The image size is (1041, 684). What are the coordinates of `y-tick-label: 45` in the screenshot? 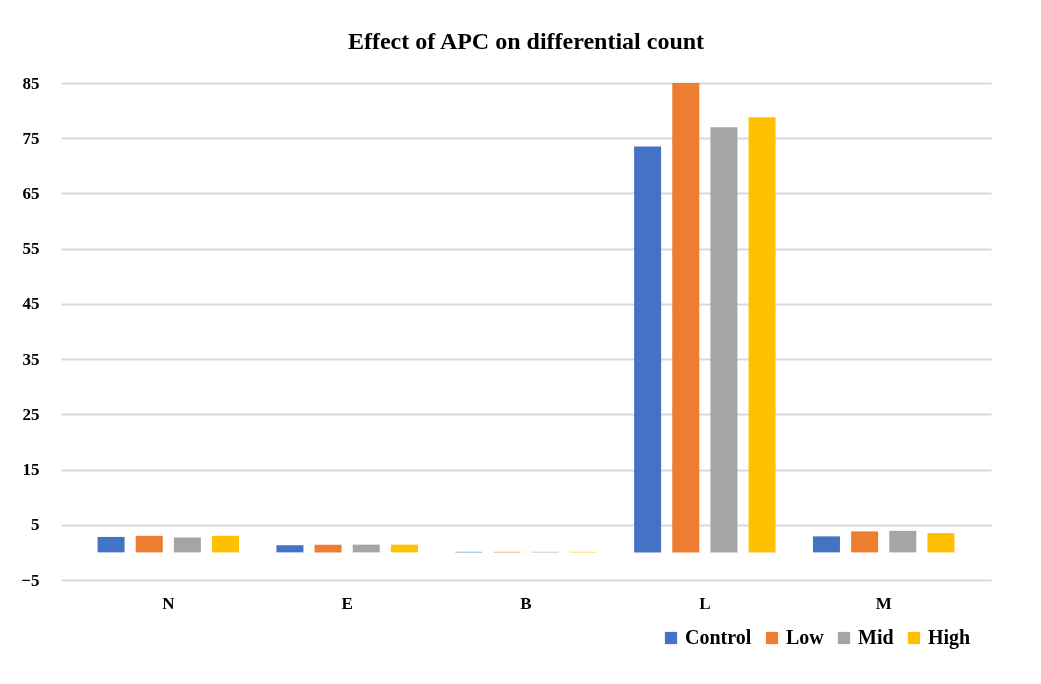 It's located at (31, 304).